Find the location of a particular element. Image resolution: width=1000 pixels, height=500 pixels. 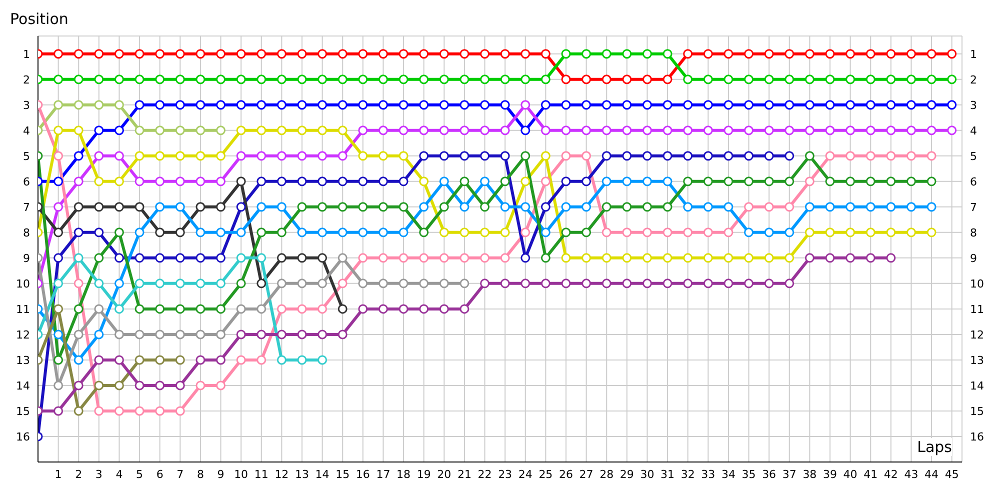

x-tick-label: 12 is located at coordinates (281, 474).